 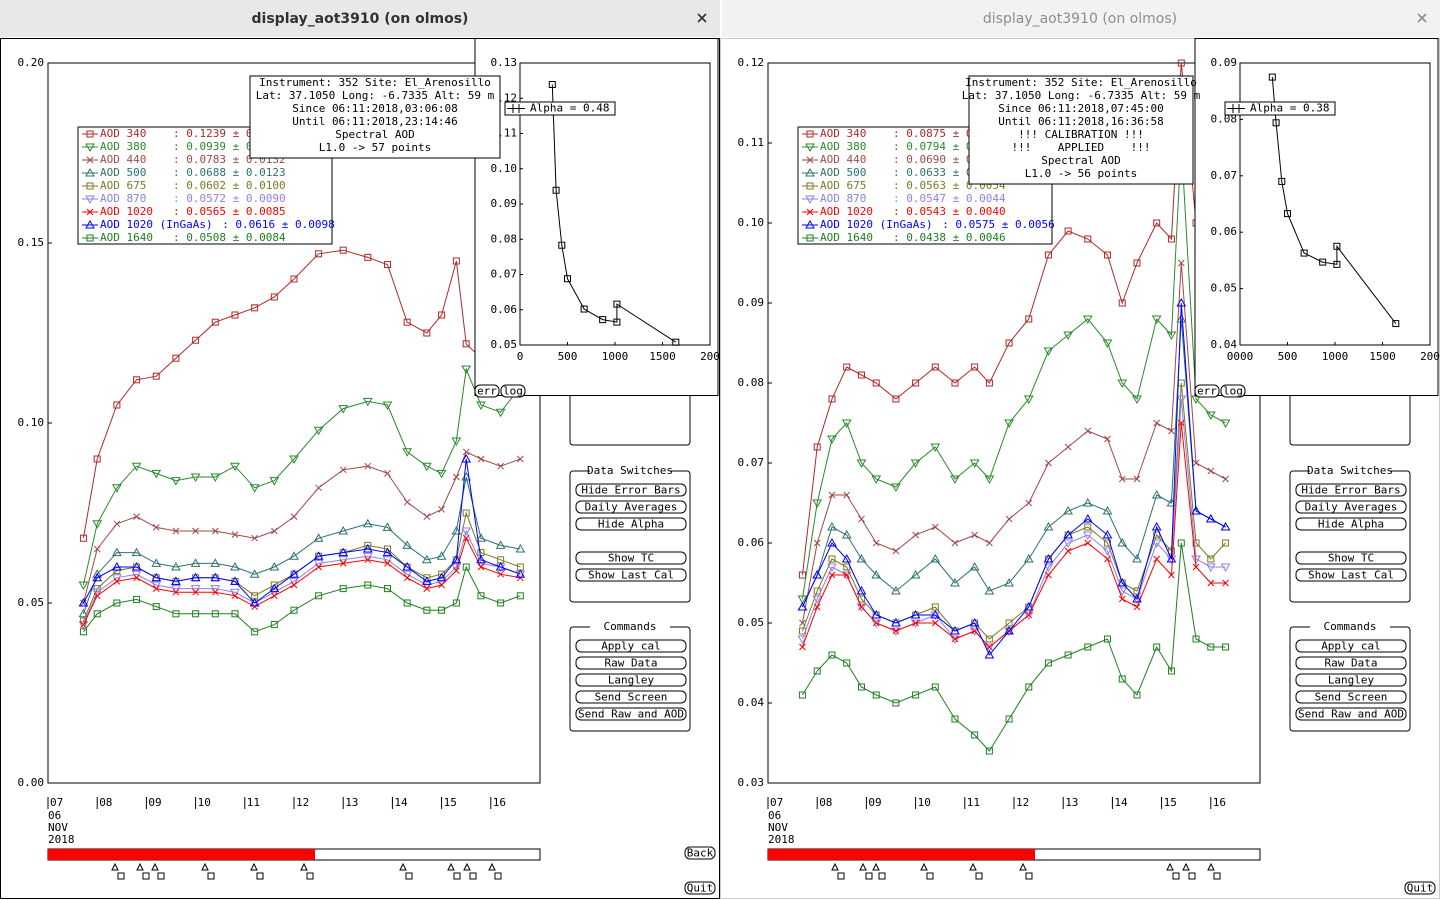 What do you see at coordinates (843, 185) in the screenshot?
I see `legend-name: AOD 675` at bounding box center [843, 185].